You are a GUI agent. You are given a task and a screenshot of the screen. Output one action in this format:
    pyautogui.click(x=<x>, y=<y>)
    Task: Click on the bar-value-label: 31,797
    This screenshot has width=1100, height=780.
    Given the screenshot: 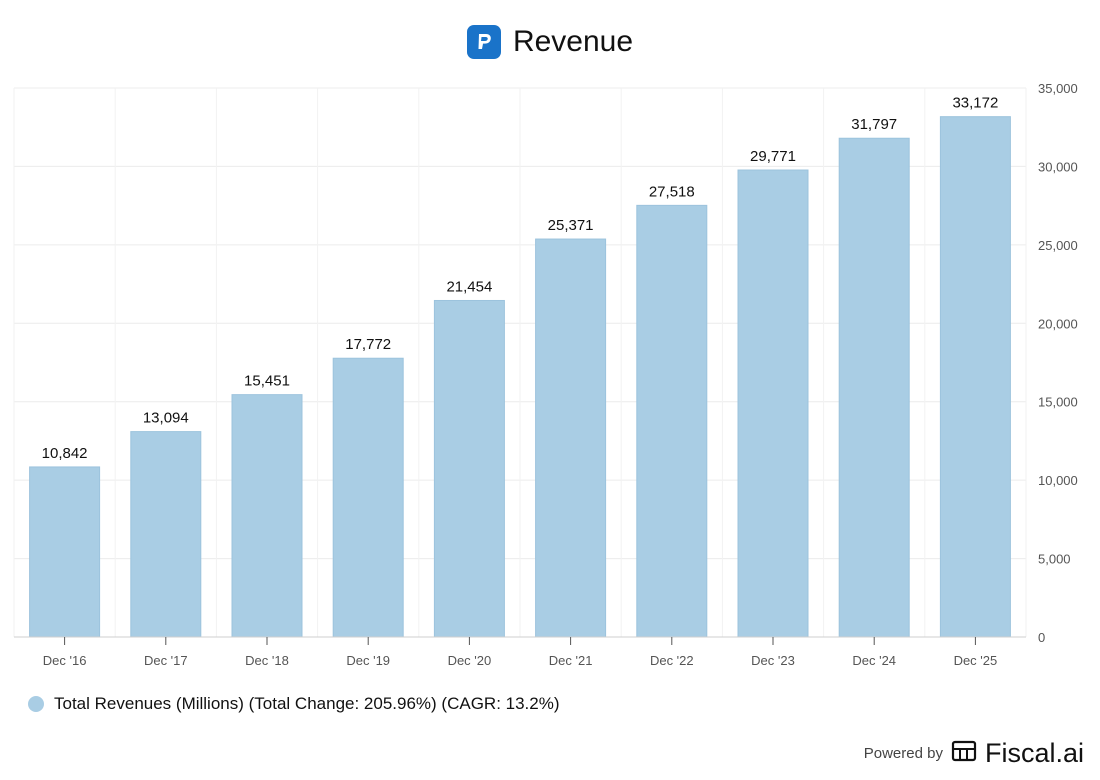 What is the action you would take?
    pyautogui.click(x=874, y=124)
    